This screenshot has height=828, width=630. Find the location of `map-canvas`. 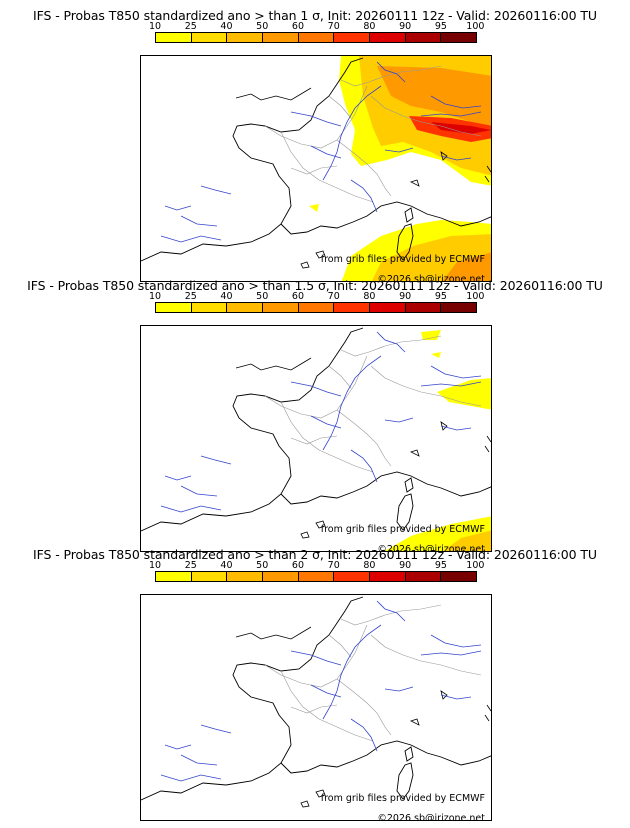

map-canvas is located at coordinates (316, 702).